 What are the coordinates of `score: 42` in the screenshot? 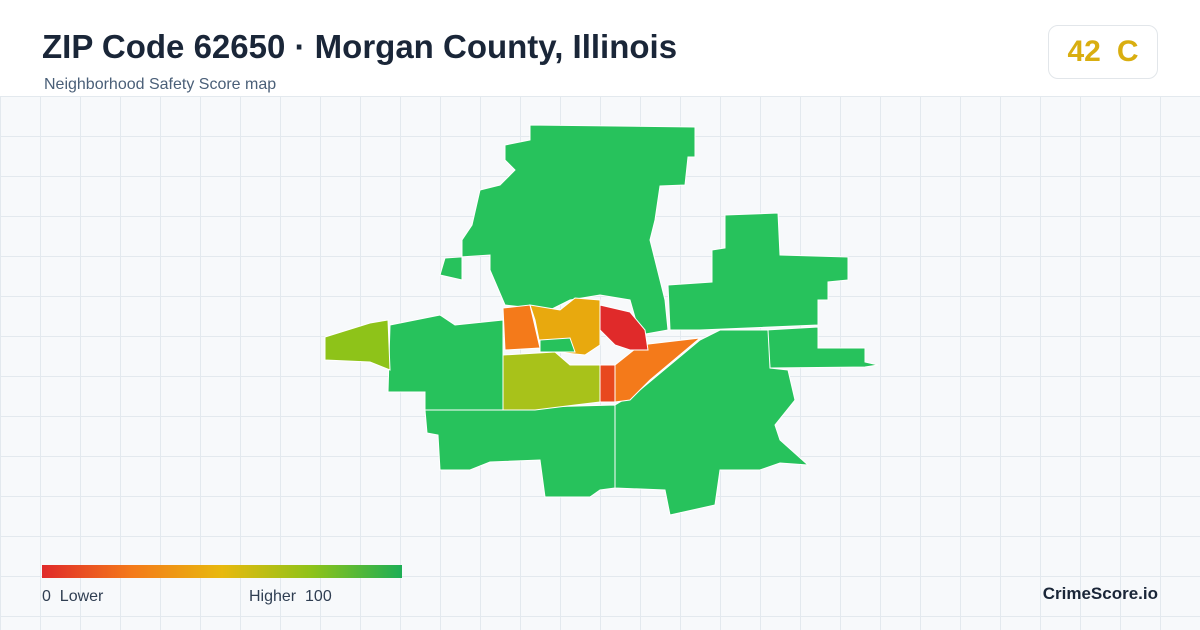 It's located at (1084, 51).